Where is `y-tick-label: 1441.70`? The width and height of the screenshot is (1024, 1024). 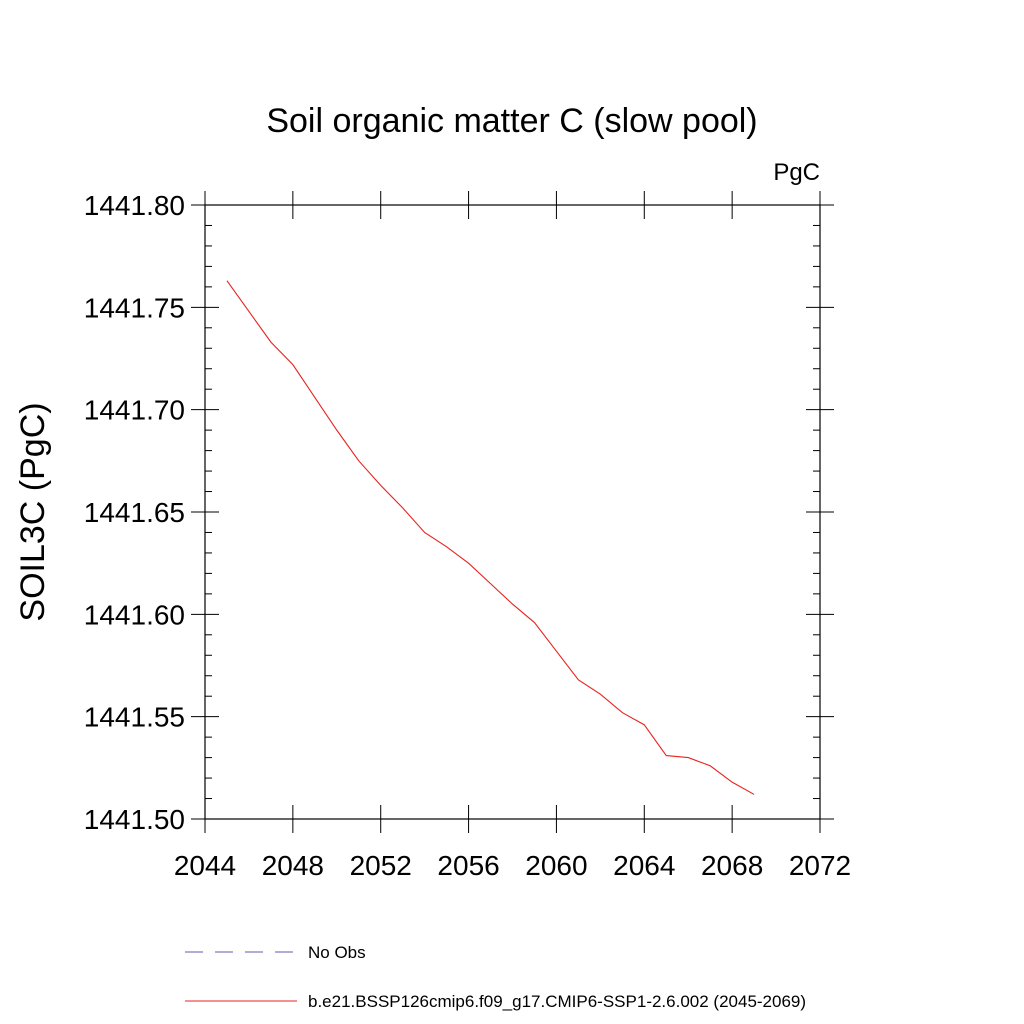
y-tick-label: 1441.70 is located at coordinates (134, 410).